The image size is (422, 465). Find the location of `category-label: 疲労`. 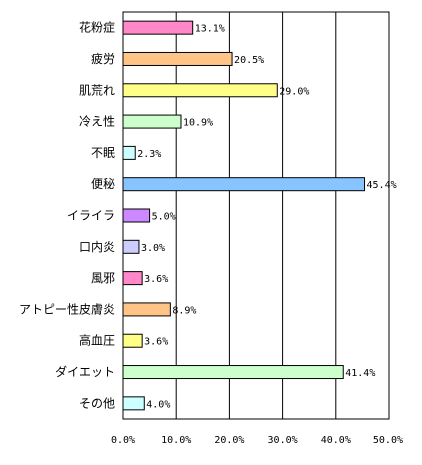

category-label: 疲労 is located at coordinates (103, 58).